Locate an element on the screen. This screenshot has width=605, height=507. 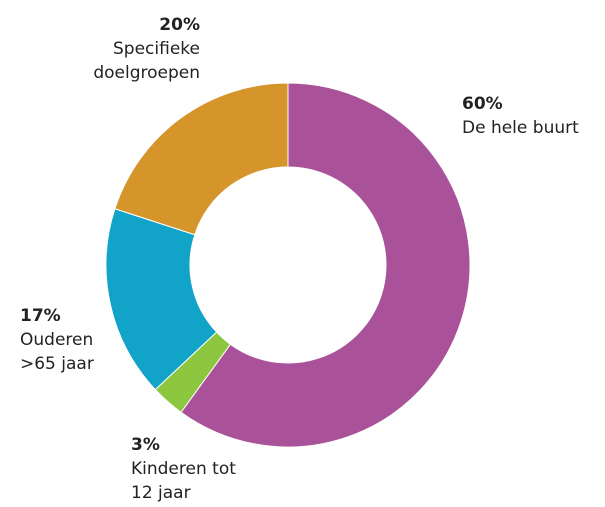
slice-label: 3% Kinderen tot 12 jaar is located at coordinates (186, 469).